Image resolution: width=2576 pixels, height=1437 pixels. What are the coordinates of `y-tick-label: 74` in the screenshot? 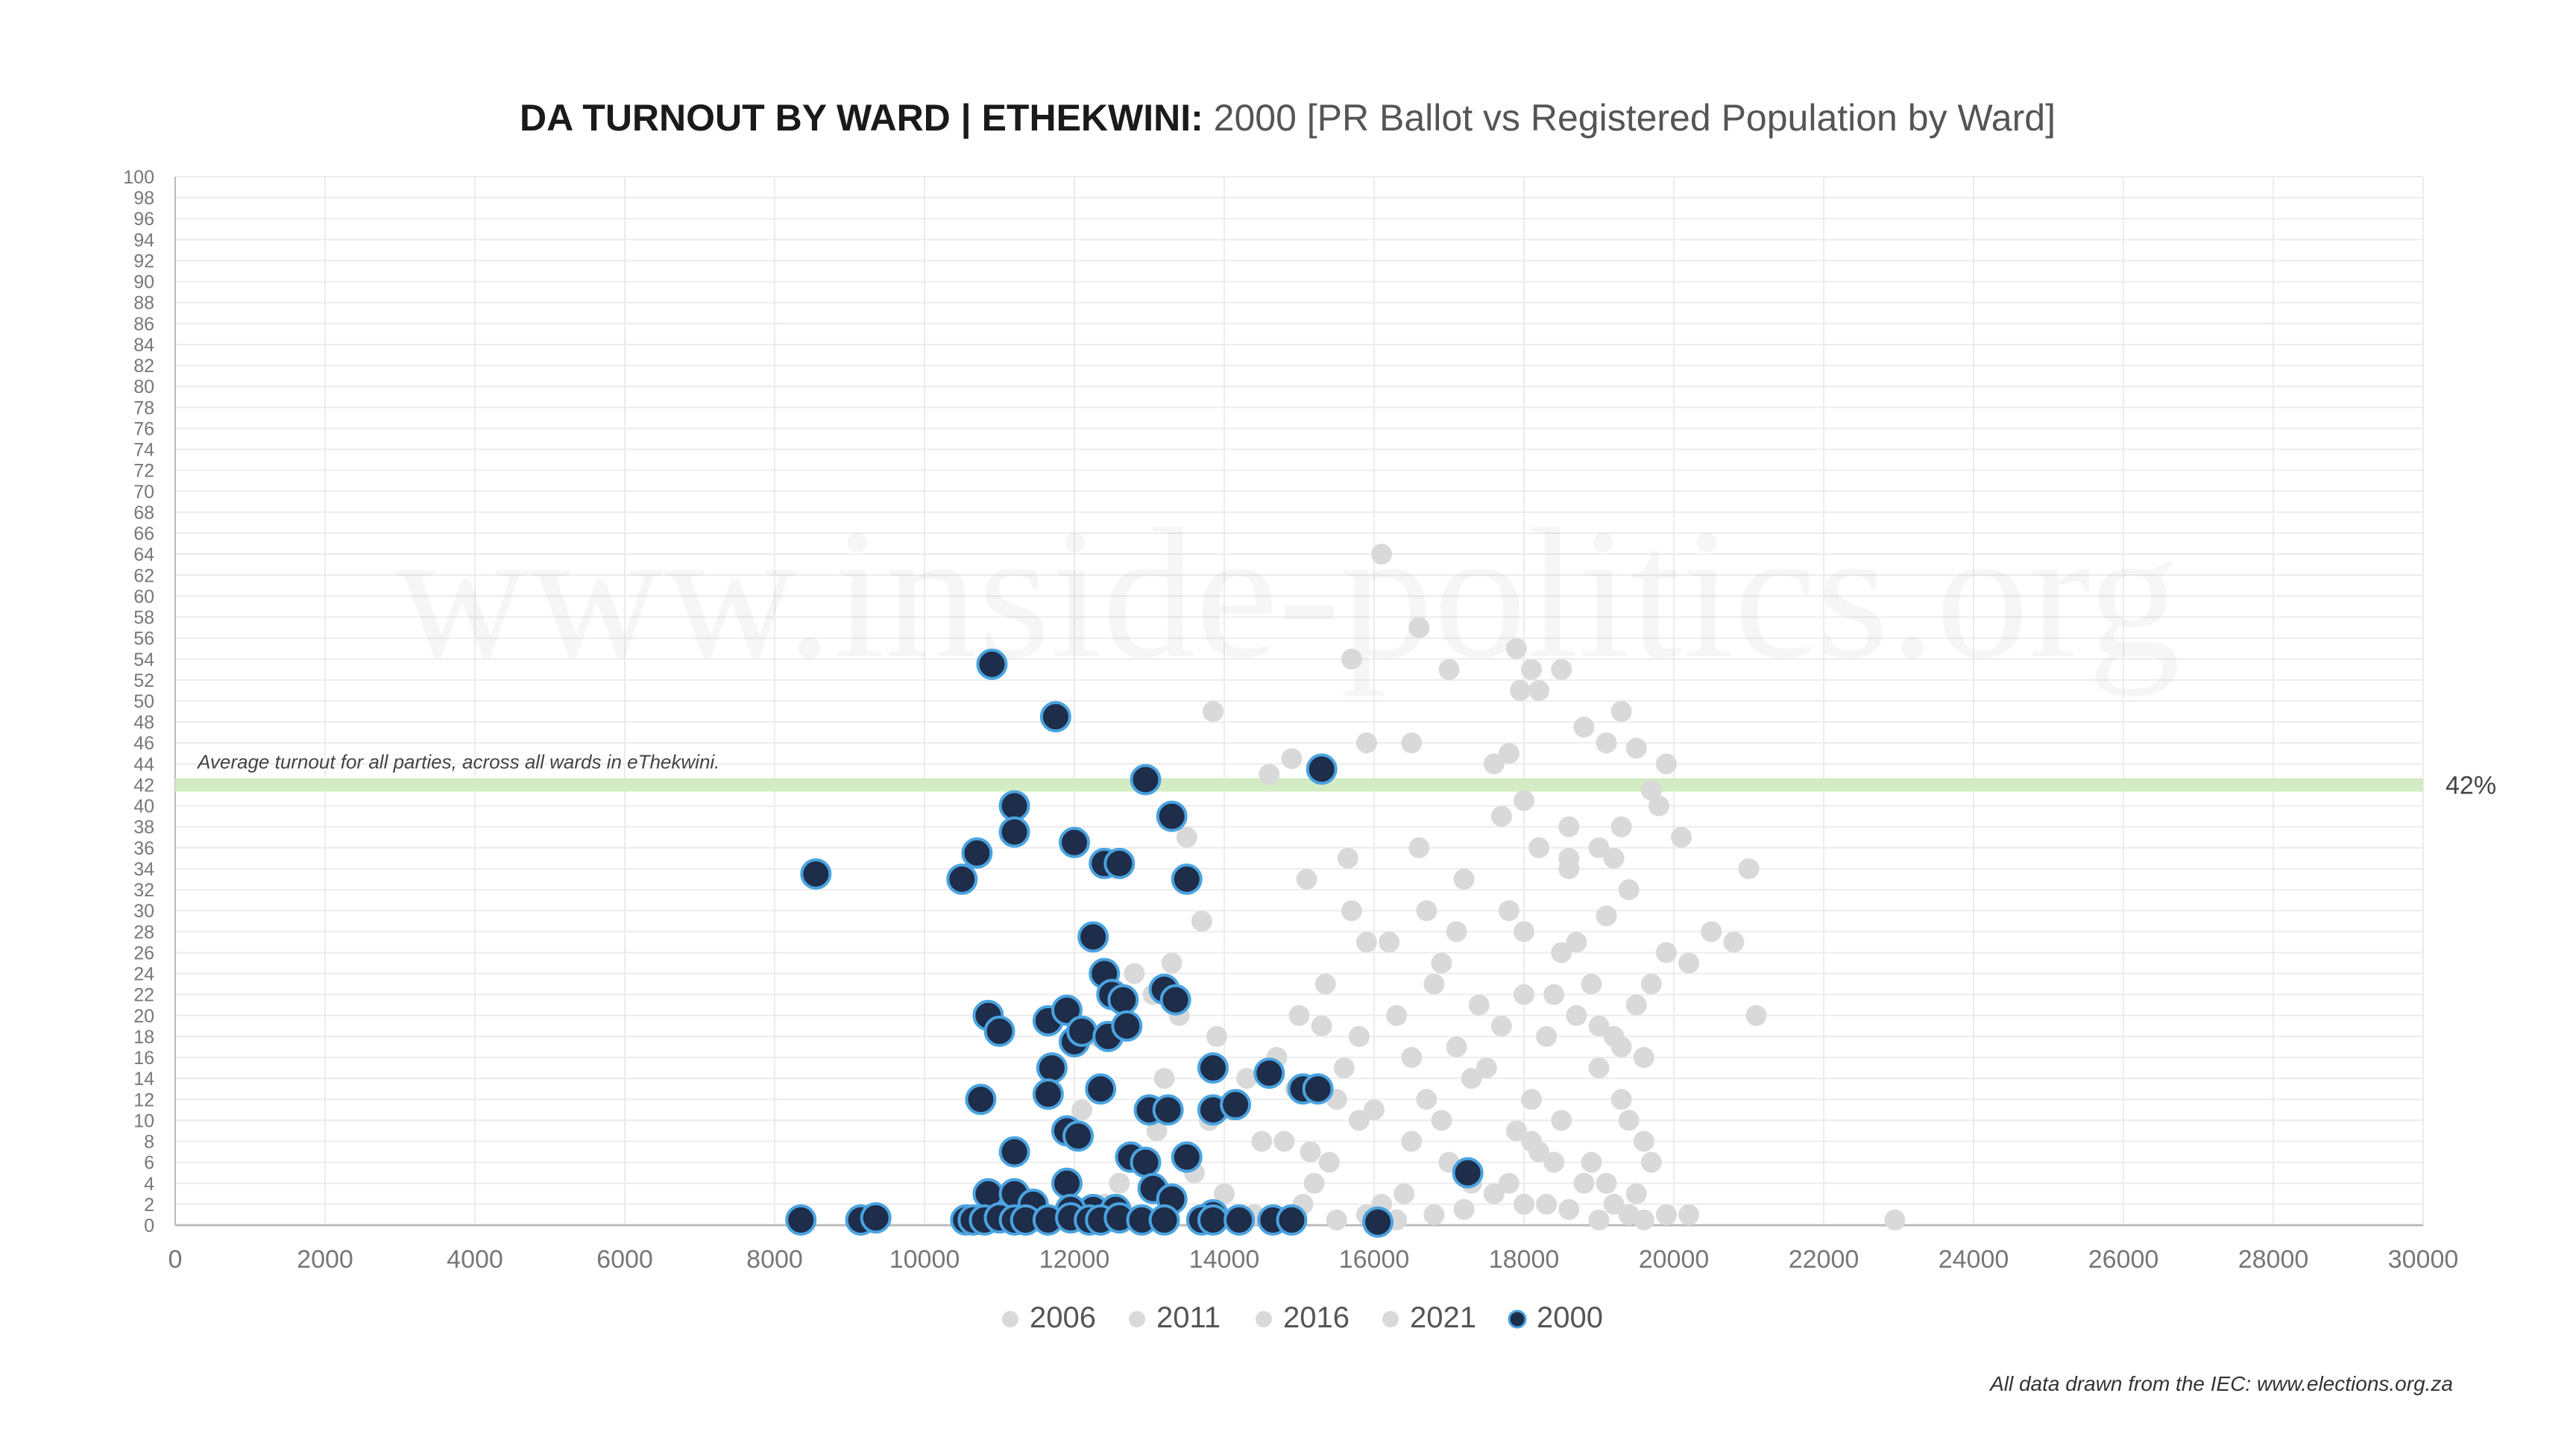 It's located at (143, 450).